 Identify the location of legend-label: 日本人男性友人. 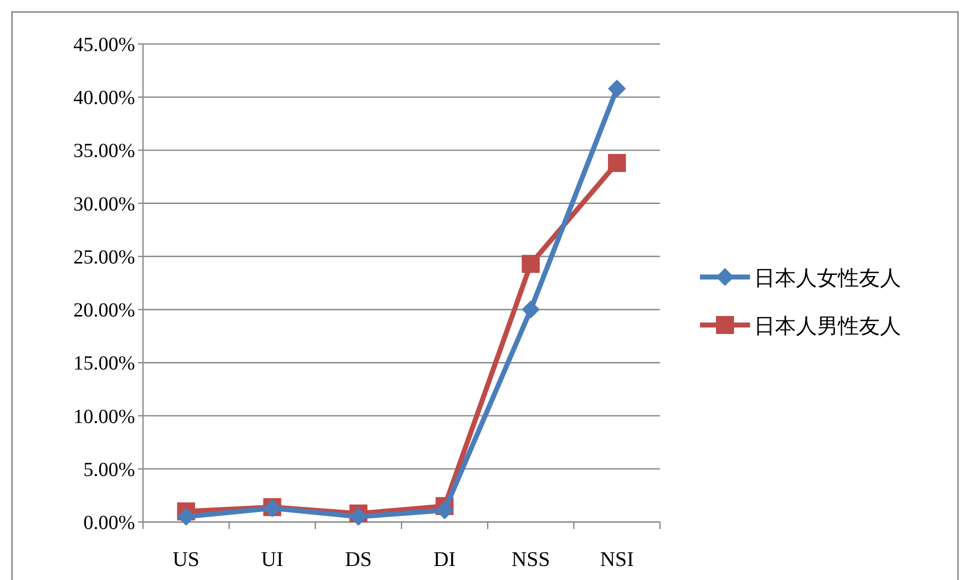
(827, 326).